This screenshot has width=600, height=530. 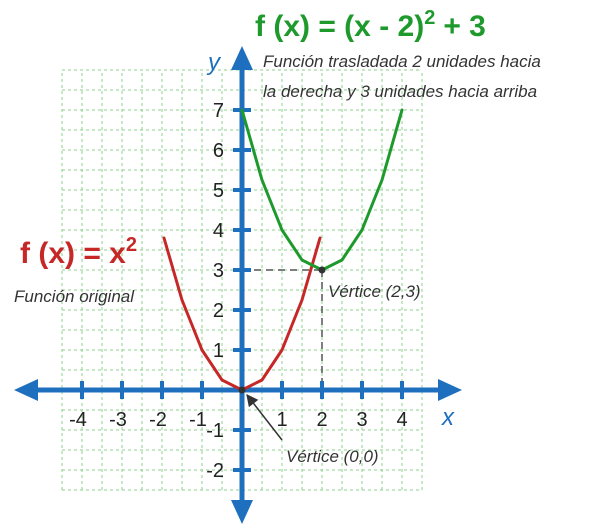 What do you see at coordinates (218, 271) in the screenshot?
I see `y-tick-label: 3` at bounding box center [218, 271].